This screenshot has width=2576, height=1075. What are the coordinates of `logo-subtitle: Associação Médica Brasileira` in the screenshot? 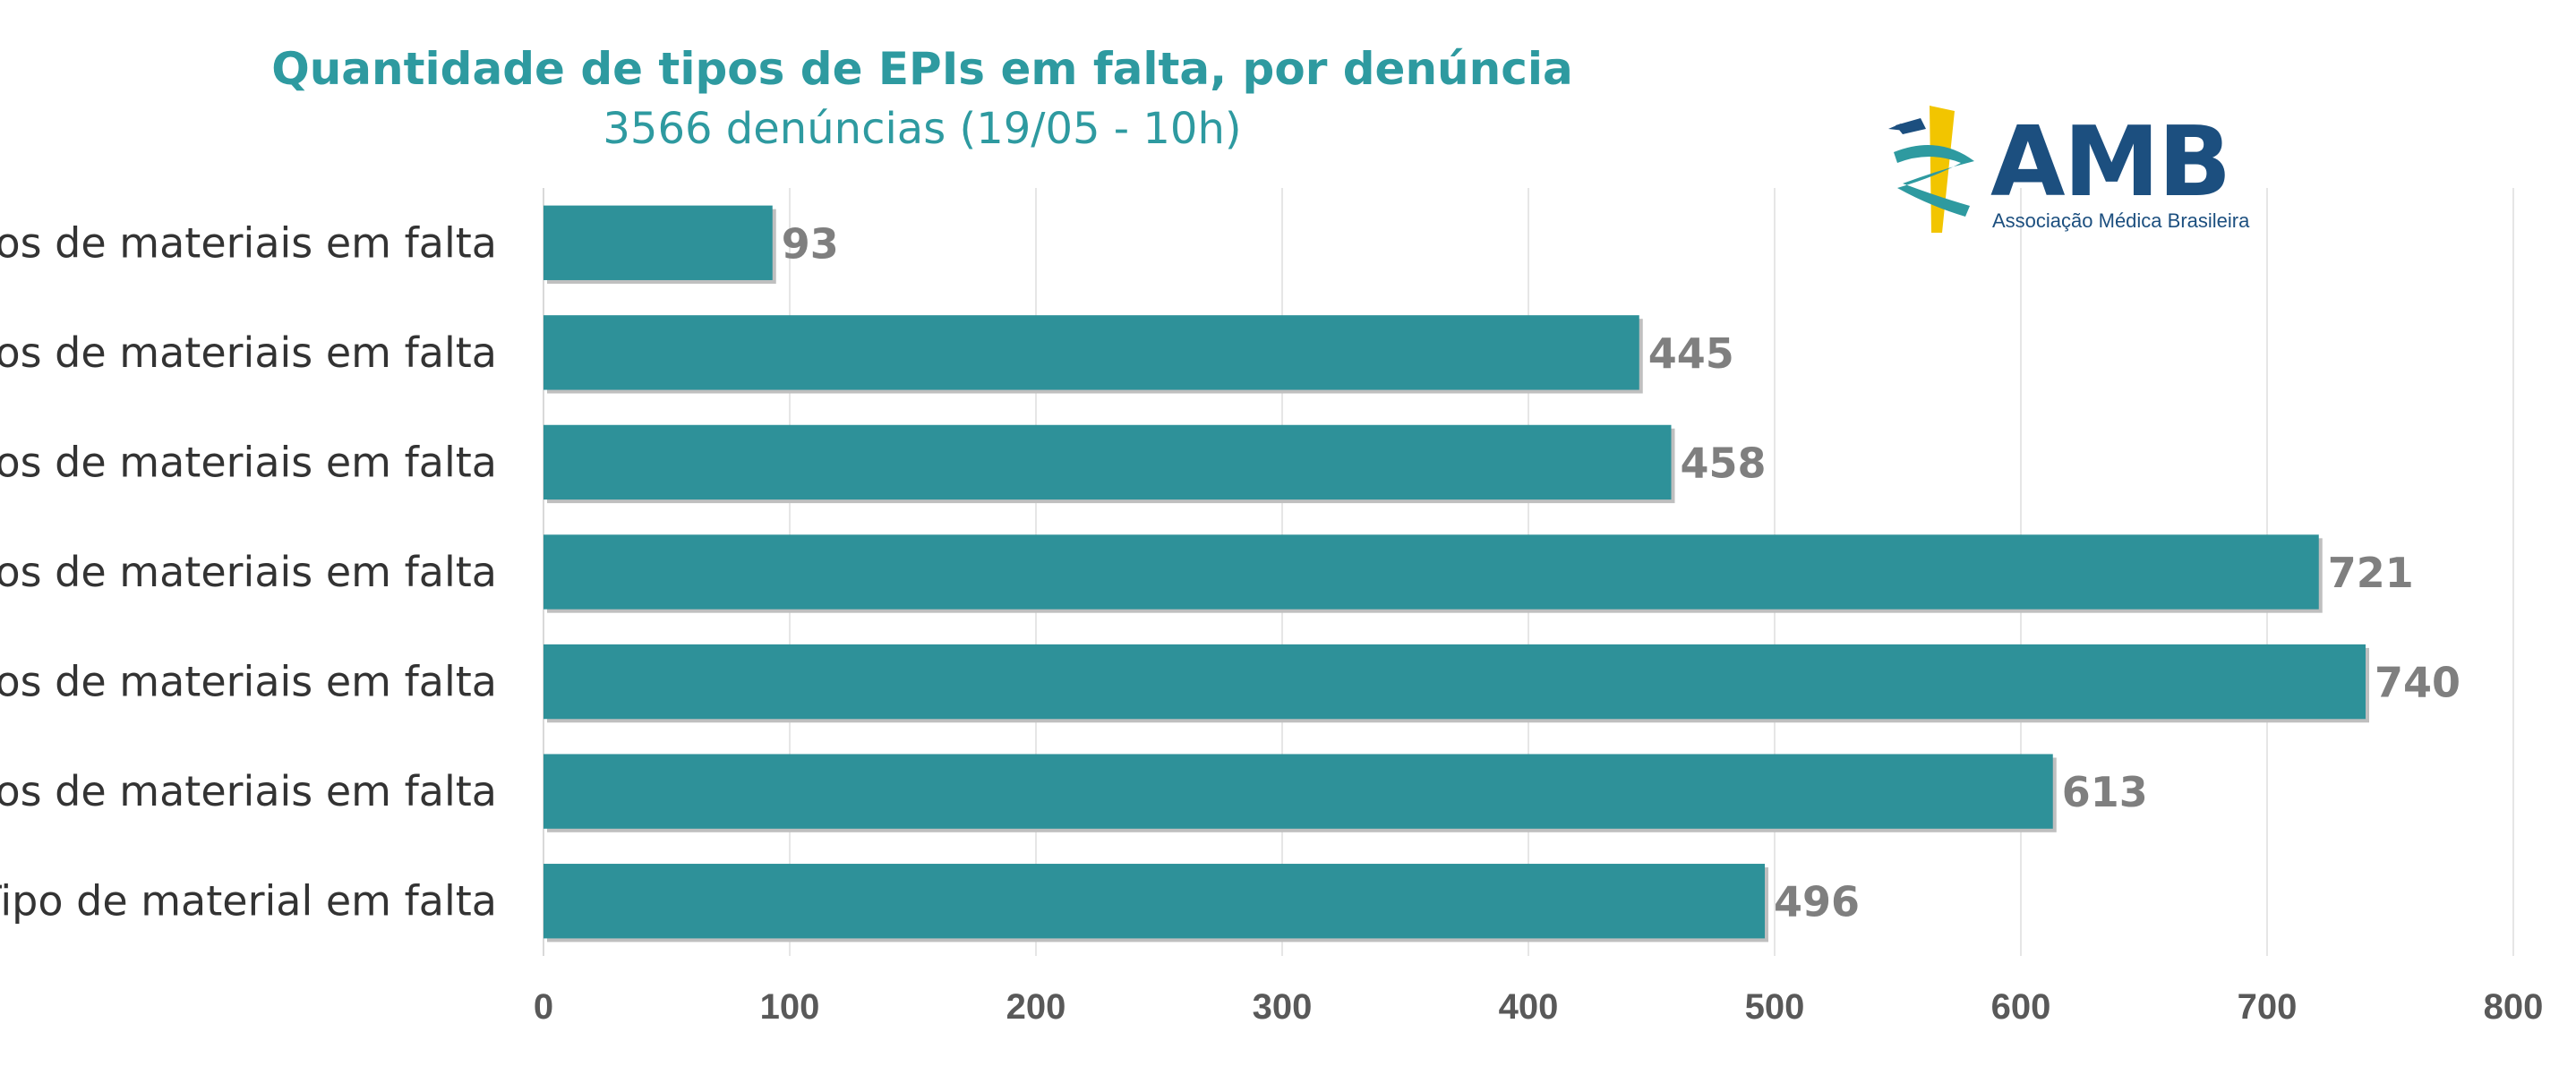 It's located at (2121, 220).